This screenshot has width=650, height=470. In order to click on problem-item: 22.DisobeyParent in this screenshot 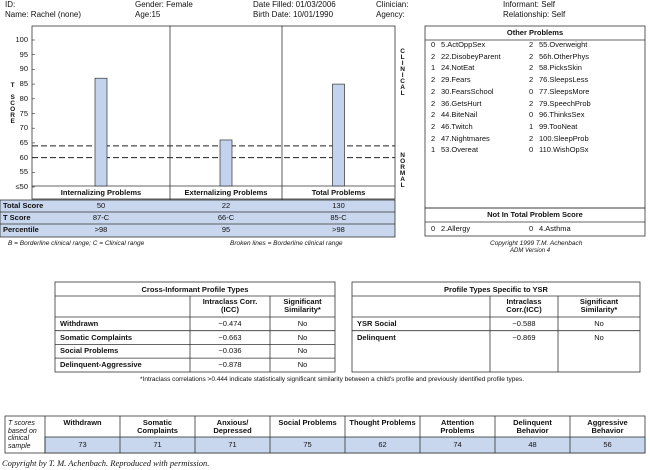, I will do `click(471, 56)`.